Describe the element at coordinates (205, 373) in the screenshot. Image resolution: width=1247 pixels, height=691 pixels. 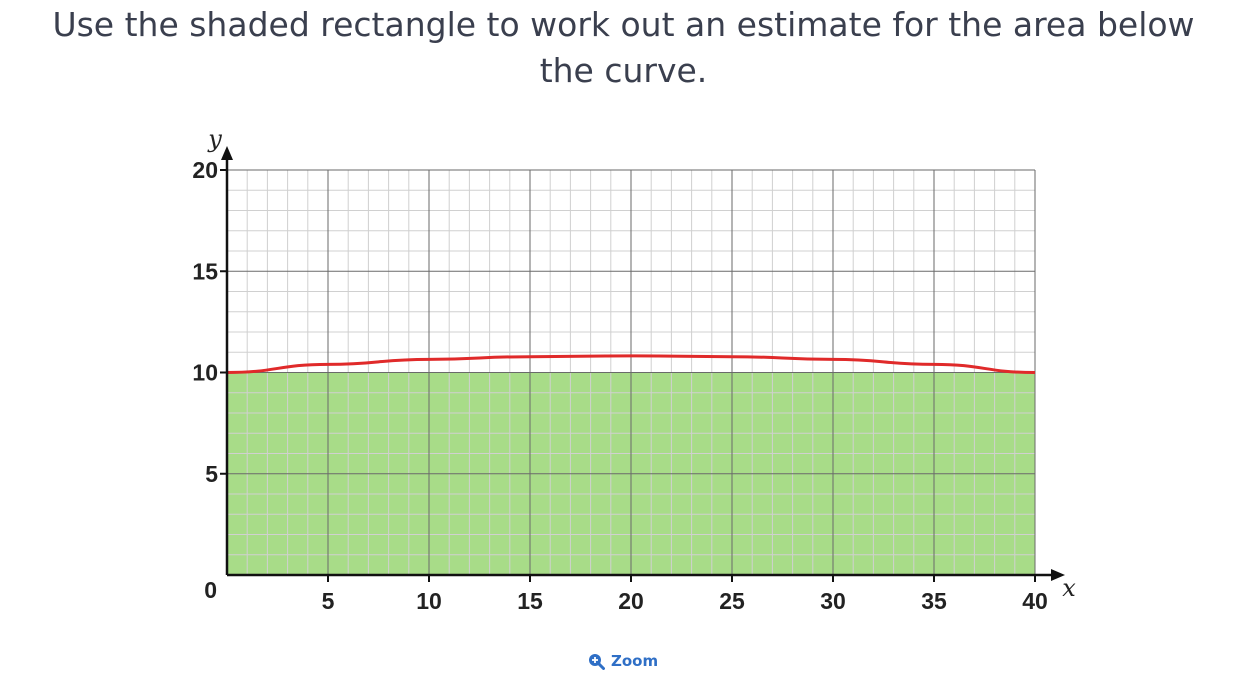
I see `y-tick-label: 10` at that location.